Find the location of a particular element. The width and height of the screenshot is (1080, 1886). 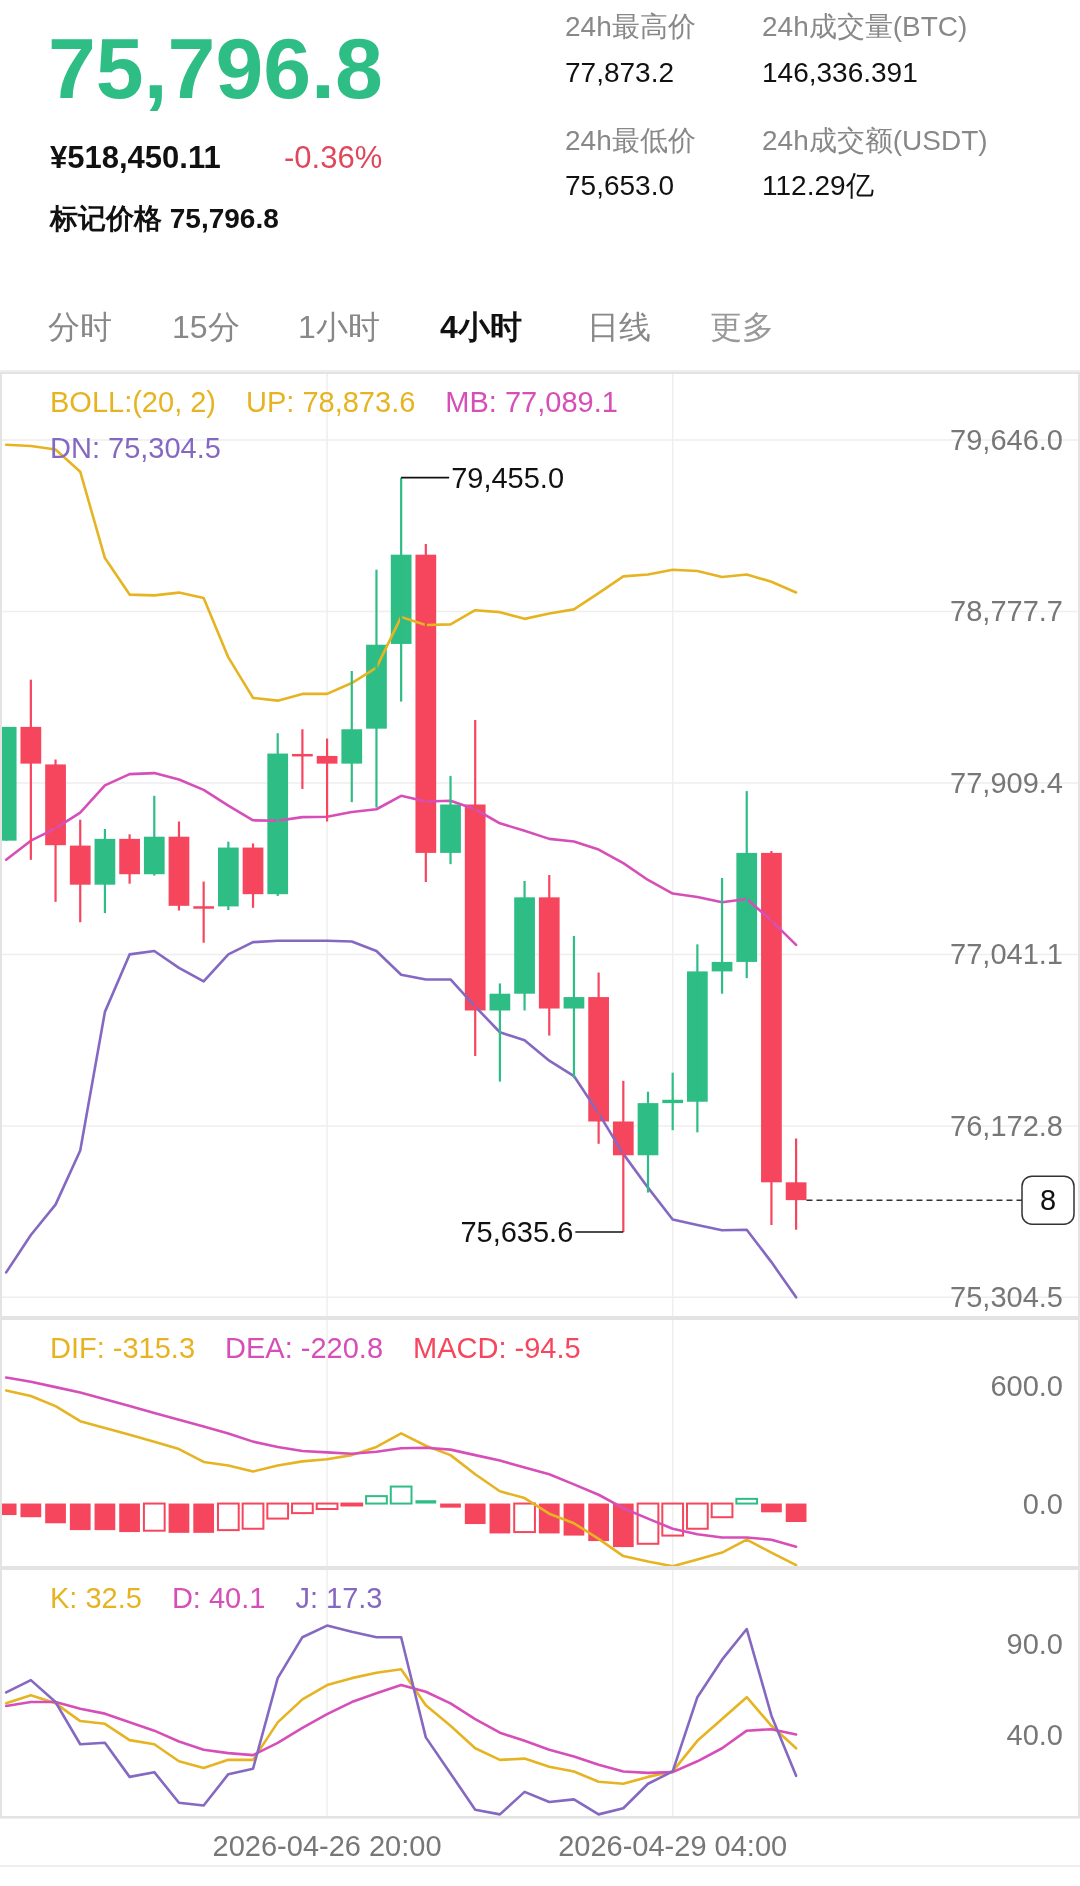

y-tick-label: 600.0 is located at coordinates (1026, 1386).